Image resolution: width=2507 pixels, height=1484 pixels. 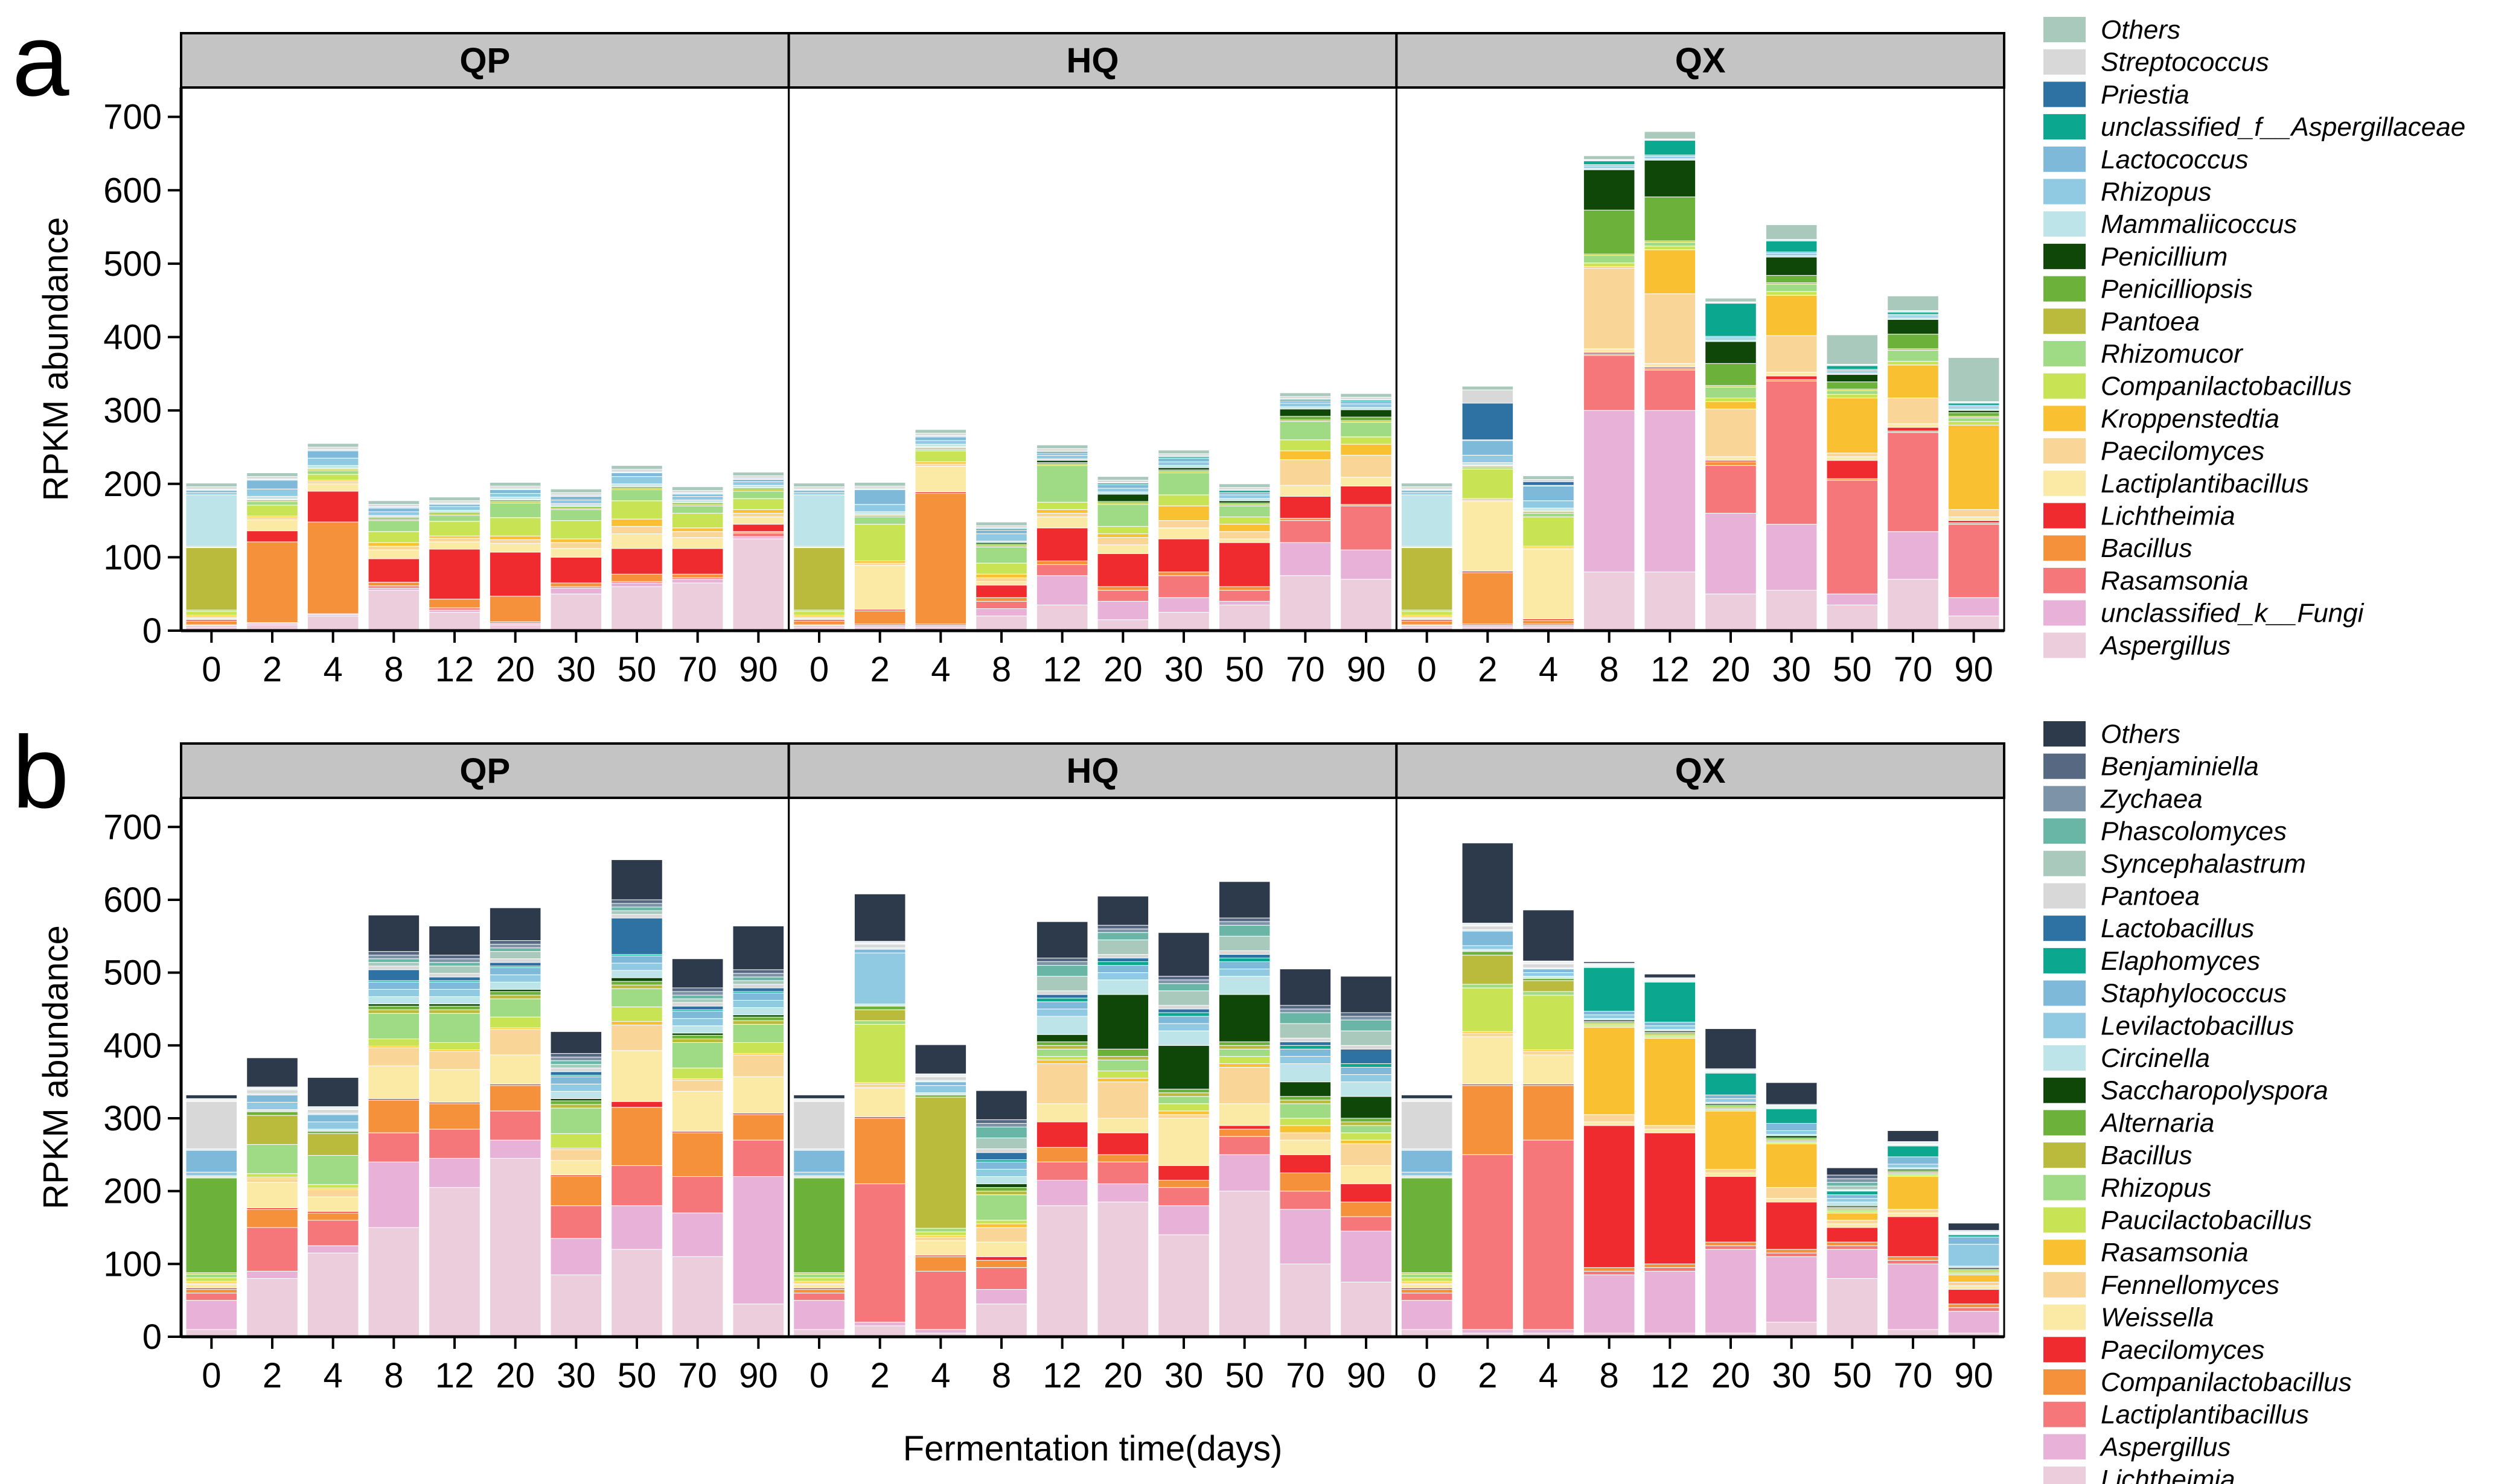 I want to click on legend-label: Lactococcus, so click(x=2175, y=160).